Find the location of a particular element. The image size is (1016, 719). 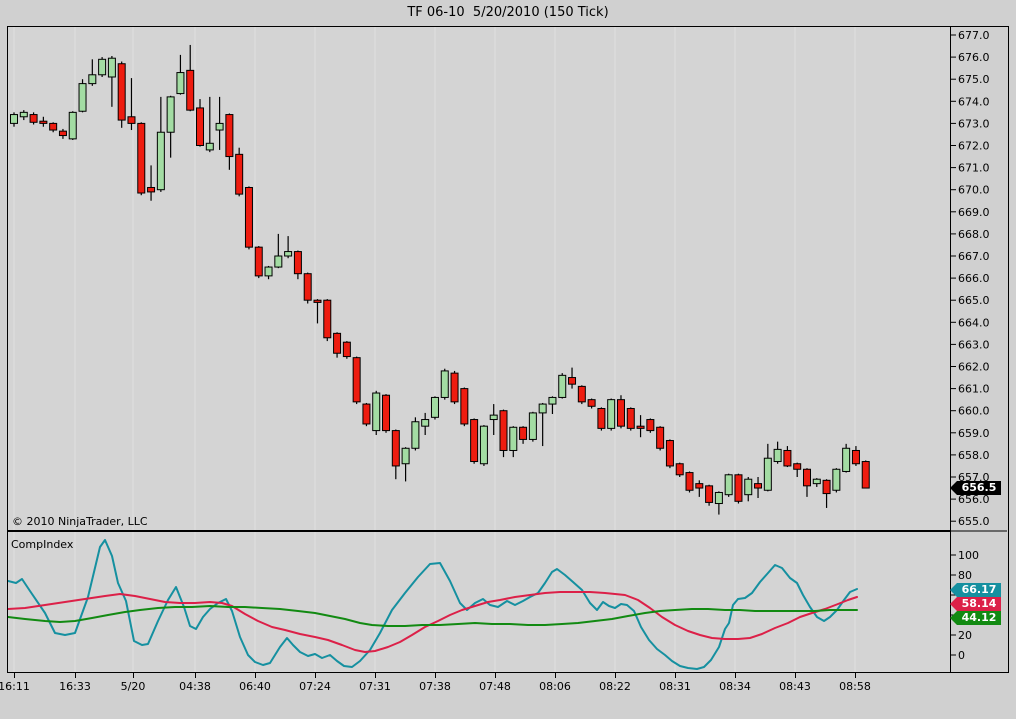

svg-text: 656.0 is located at coordinates (974, 499).